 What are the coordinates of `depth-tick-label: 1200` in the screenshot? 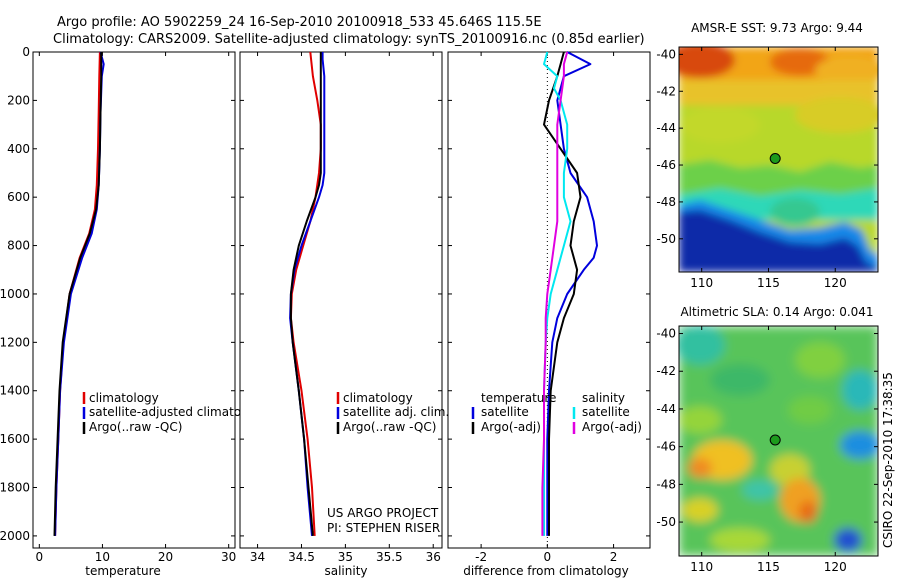 It's located at (15, 342).